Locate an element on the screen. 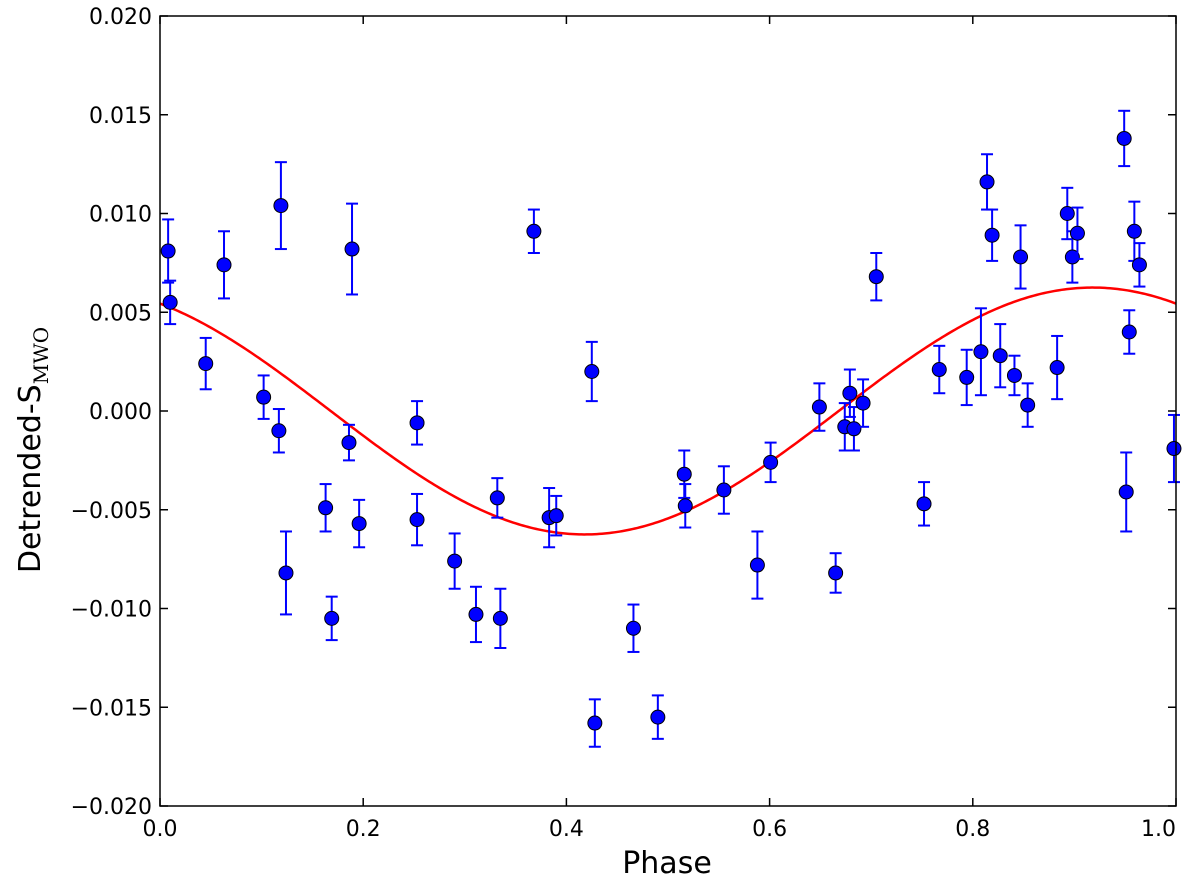 This screenshot has width=1200, height=880. y-tick-label: −0.015 is located at coordinates (111, 708).